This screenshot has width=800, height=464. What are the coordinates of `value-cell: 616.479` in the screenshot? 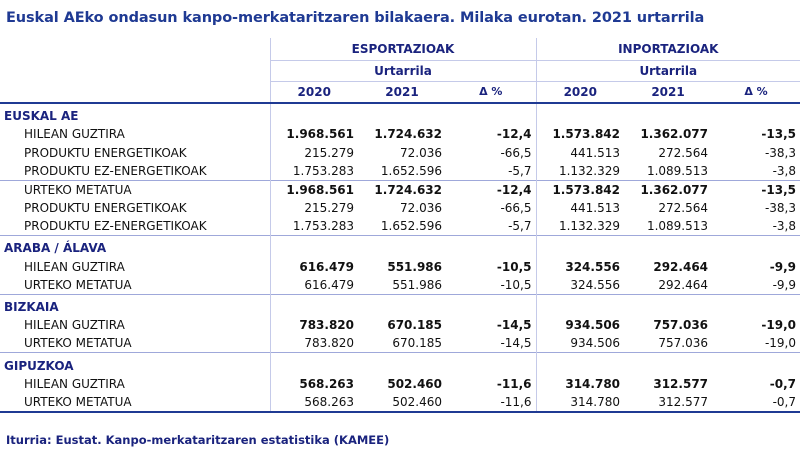 It's located at (313, 285).